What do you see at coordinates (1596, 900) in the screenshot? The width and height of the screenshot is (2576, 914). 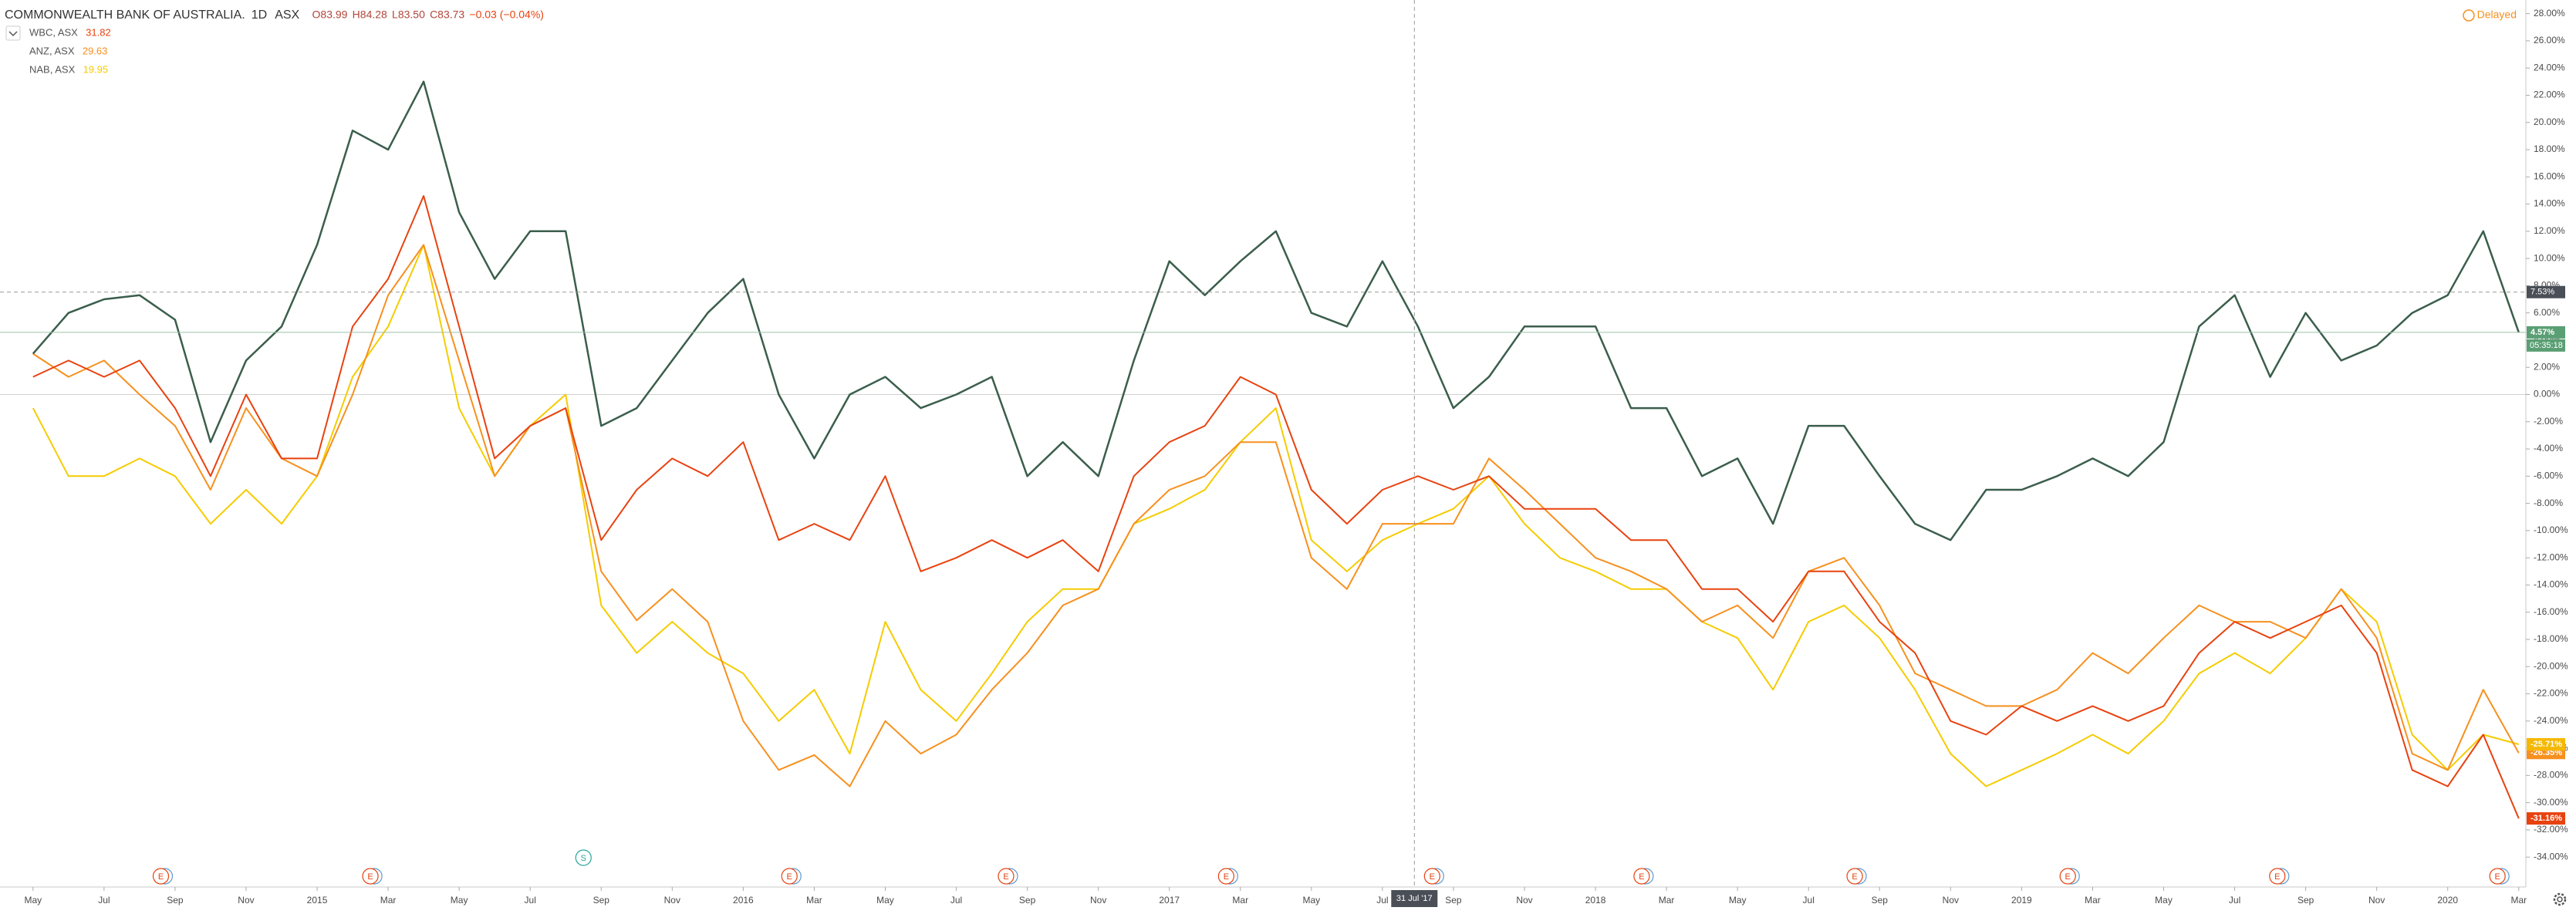 I see `x-tick-label: 2018` at bounding box center [1596, 900].